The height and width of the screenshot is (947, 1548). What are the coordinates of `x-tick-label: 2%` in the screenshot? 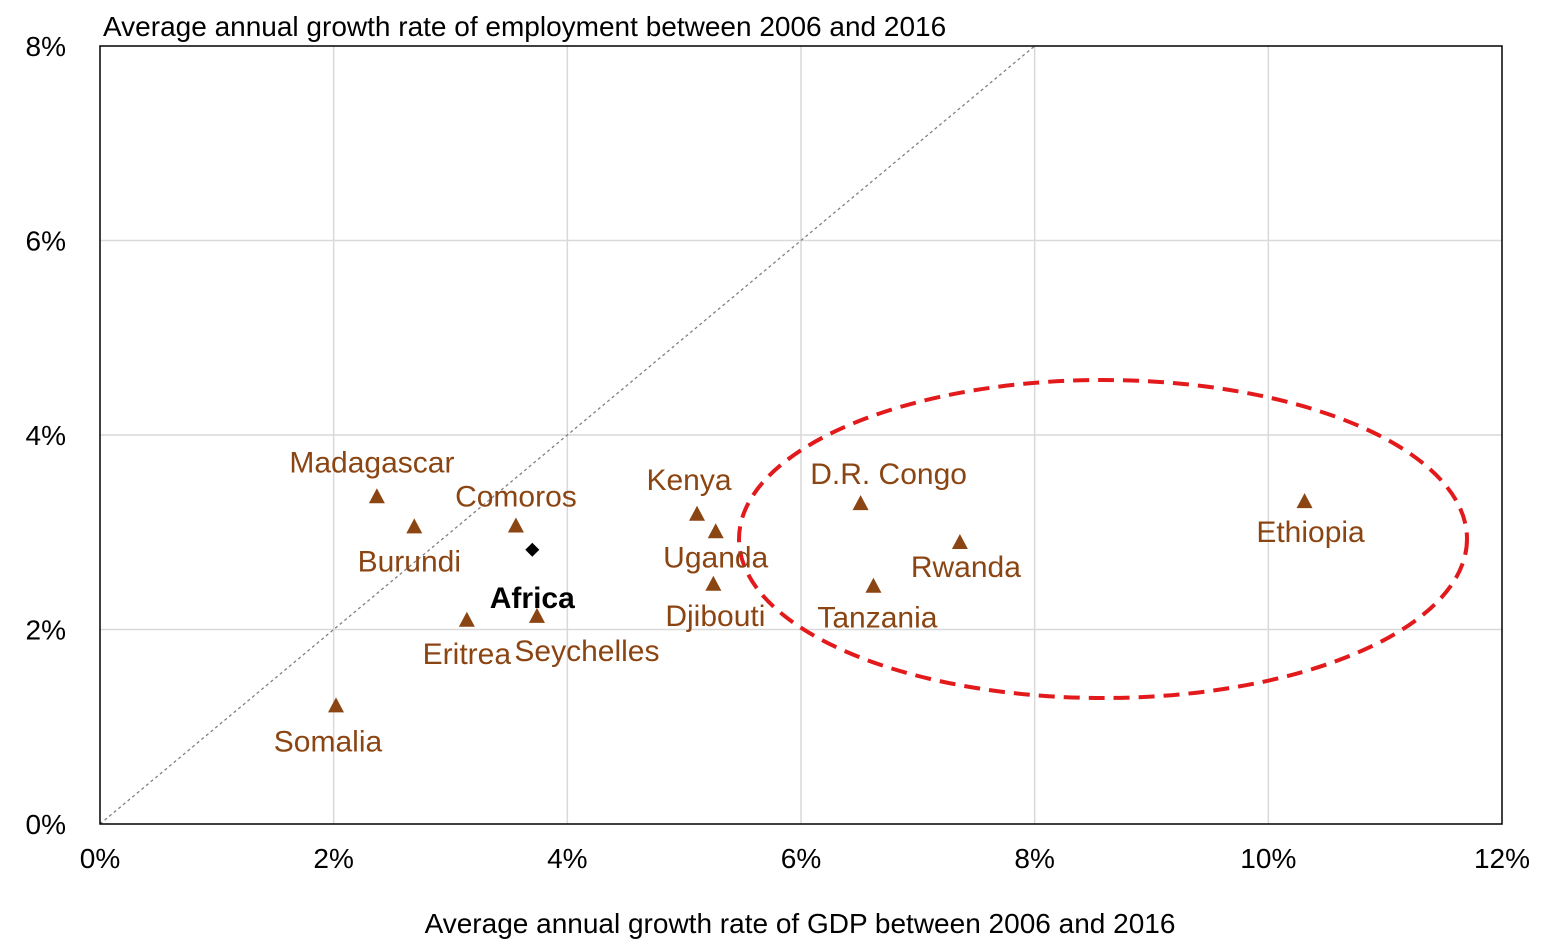 It's located at (333, 858).